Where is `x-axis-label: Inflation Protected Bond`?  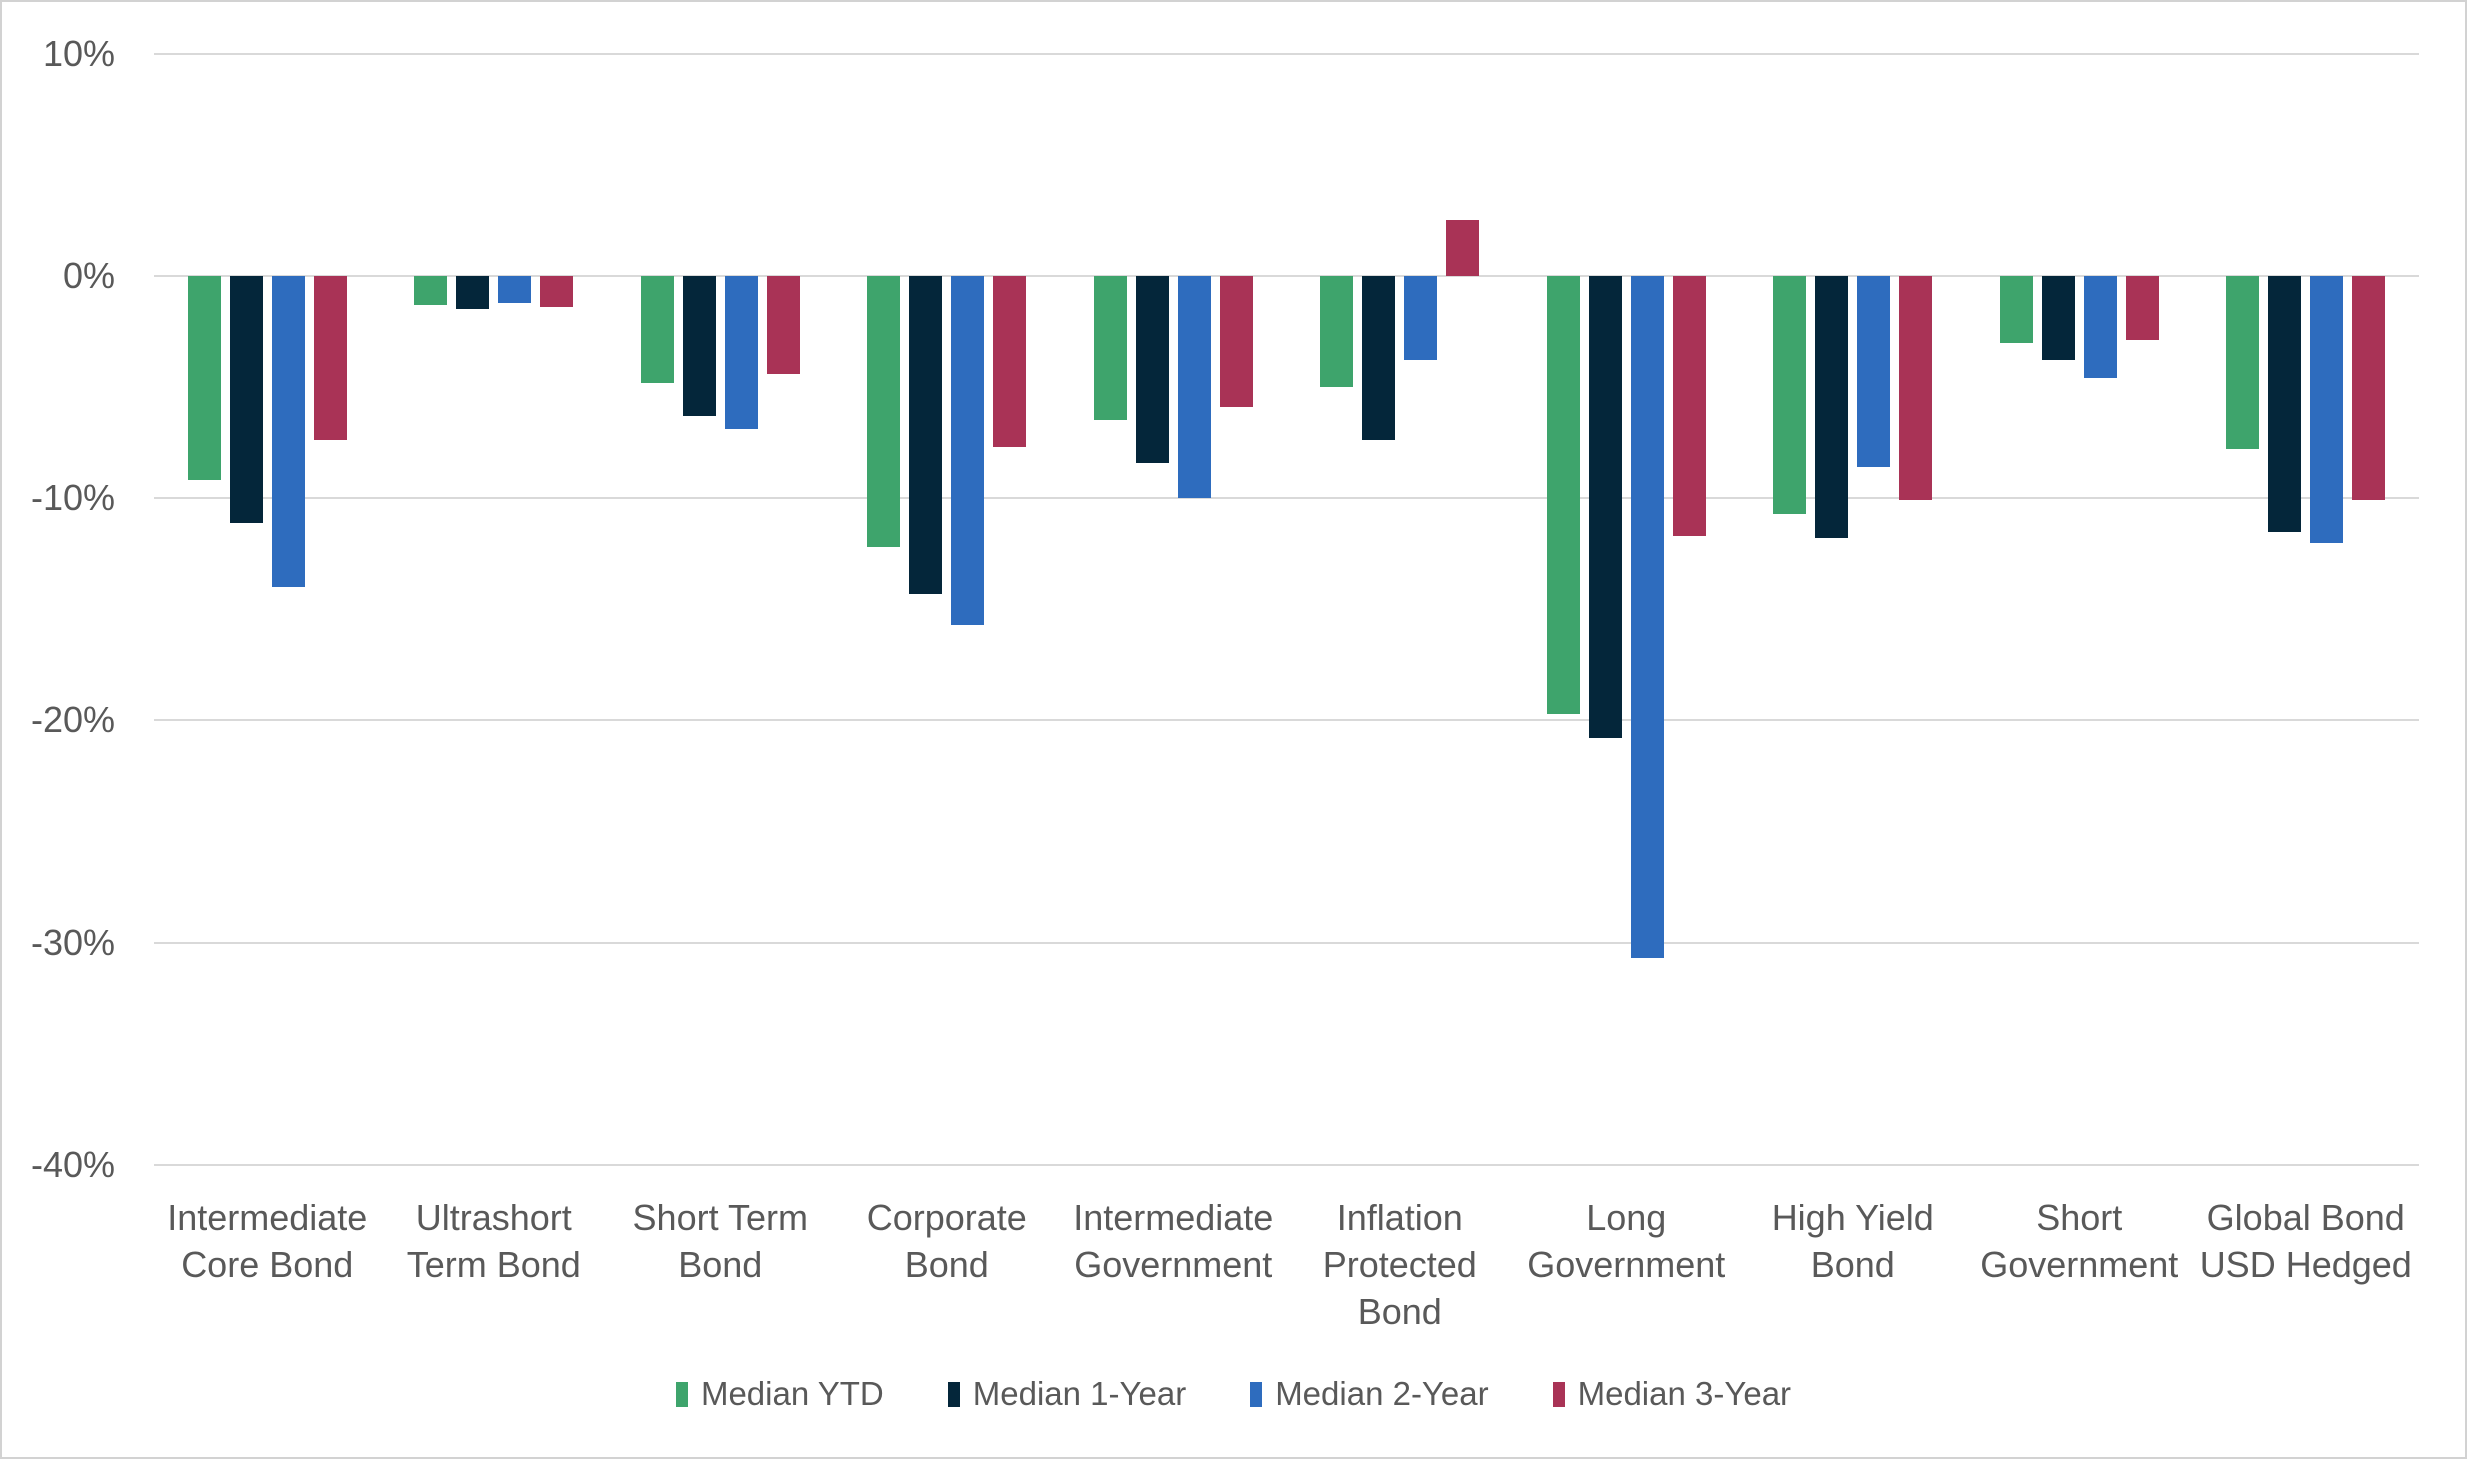
x-axis-label: Inflation Protected Bond is located at coordinates (1399, 1264).